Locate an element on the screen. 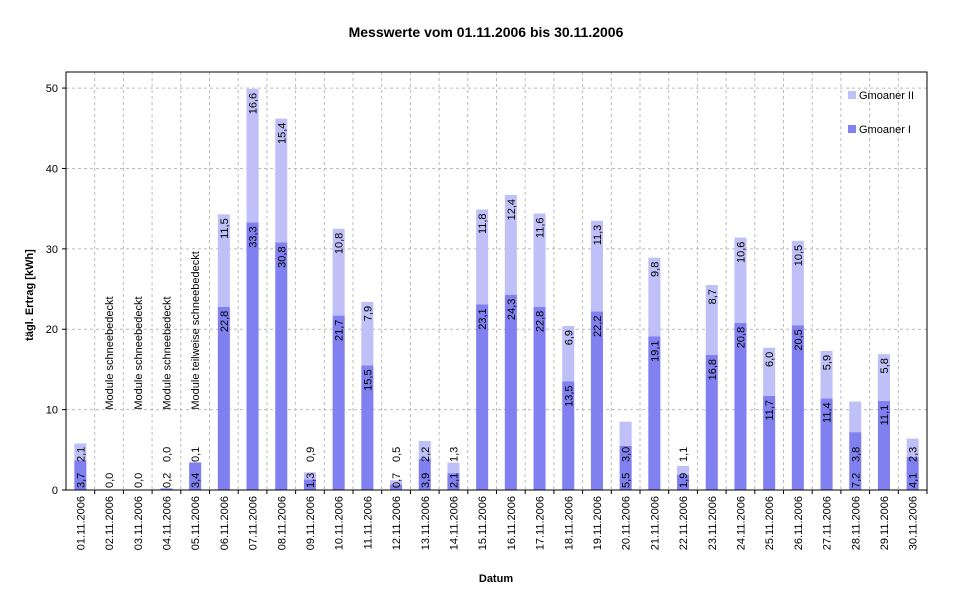 This screenshot has width=972, height=610. x-tick-label: 05.11.2006 is located at coordinates (196, 523).